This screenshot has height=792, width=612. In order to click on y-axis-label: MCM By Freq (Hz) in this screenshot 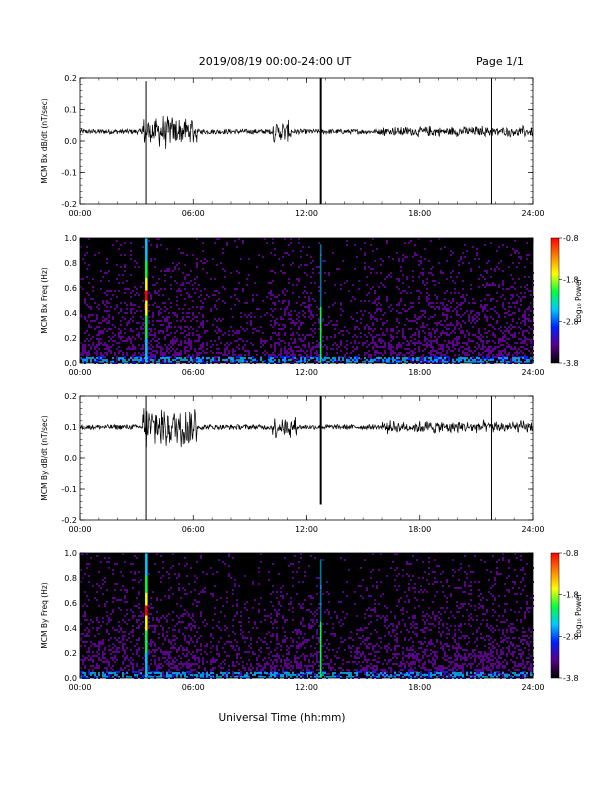, I will do `click(44, 615)`.